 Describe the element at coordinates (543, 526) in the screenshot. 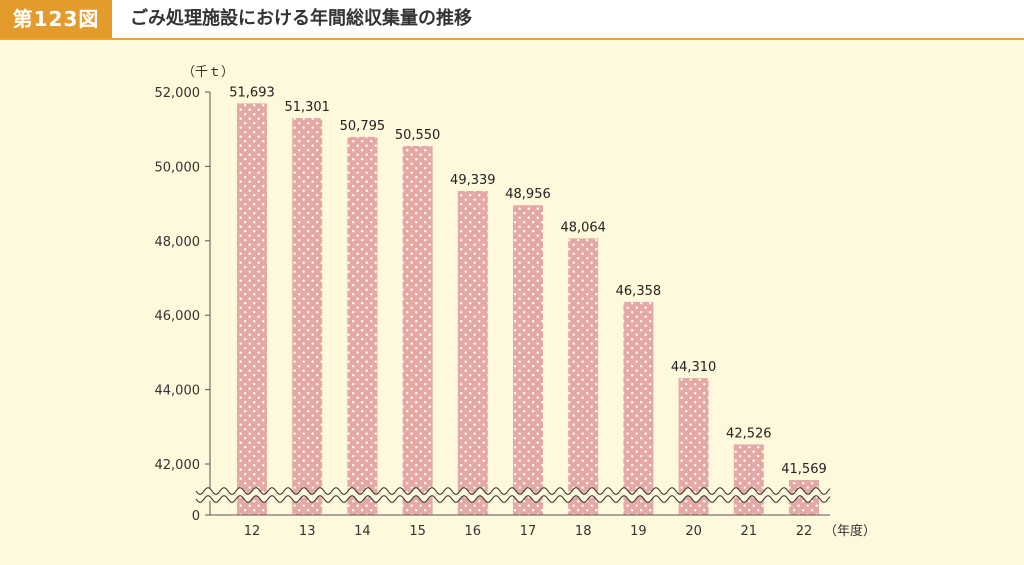

I see `x-axis: 12 13 14 15 16 17 18 19 20 21 22 （年度）` at that location.